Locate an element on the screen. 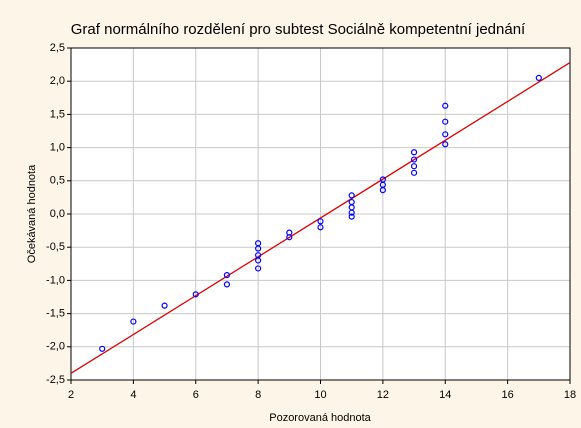  y-axis-label: Očekávaná hodnota is located at coordinates (32, 213).